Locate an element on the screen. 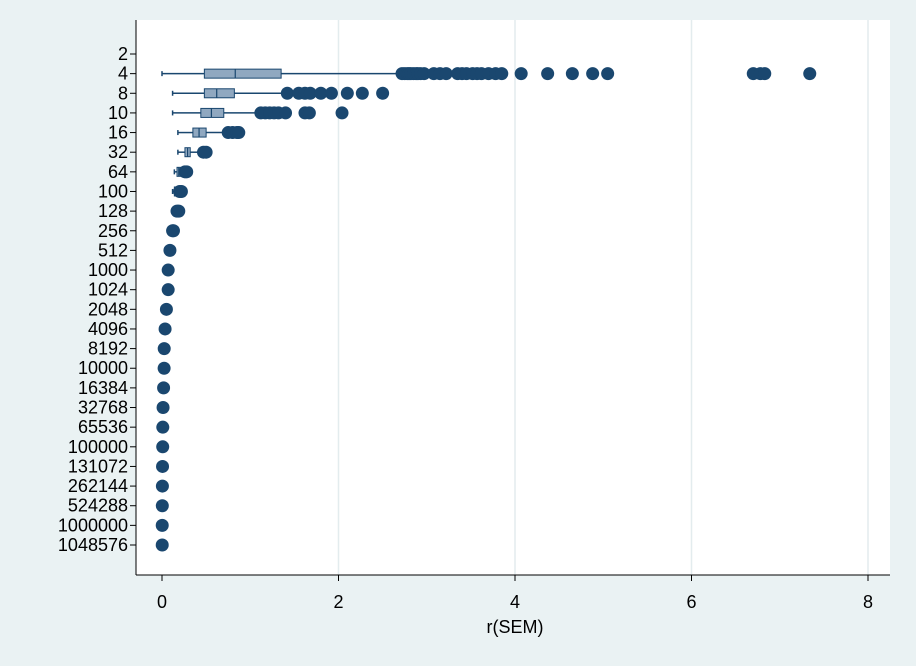  y-tick-label: 10 is located at coordinates (118, 113).